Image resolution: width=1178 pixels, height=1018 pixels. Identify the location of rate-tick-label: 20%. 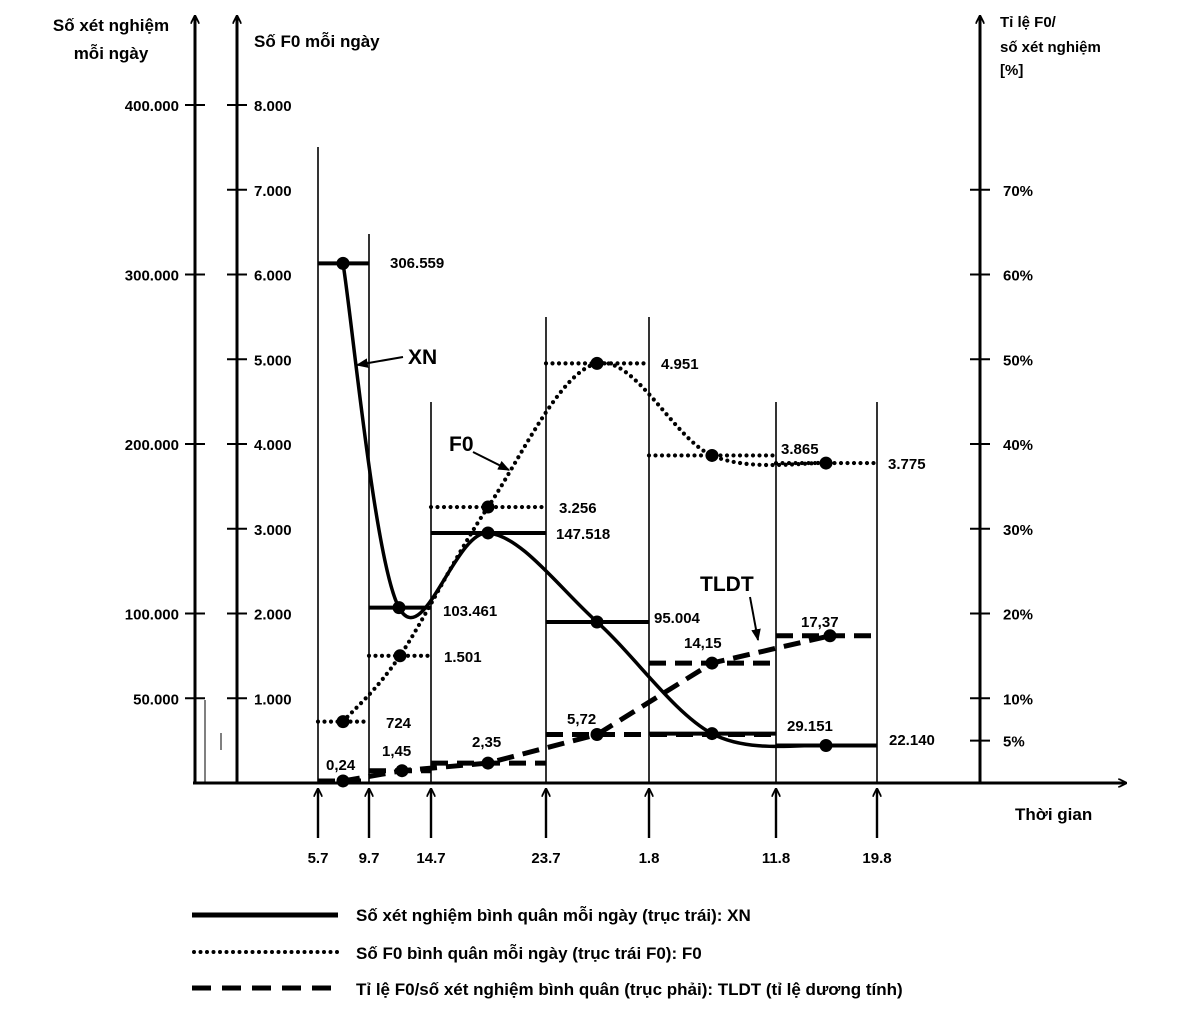
(1018, 615).